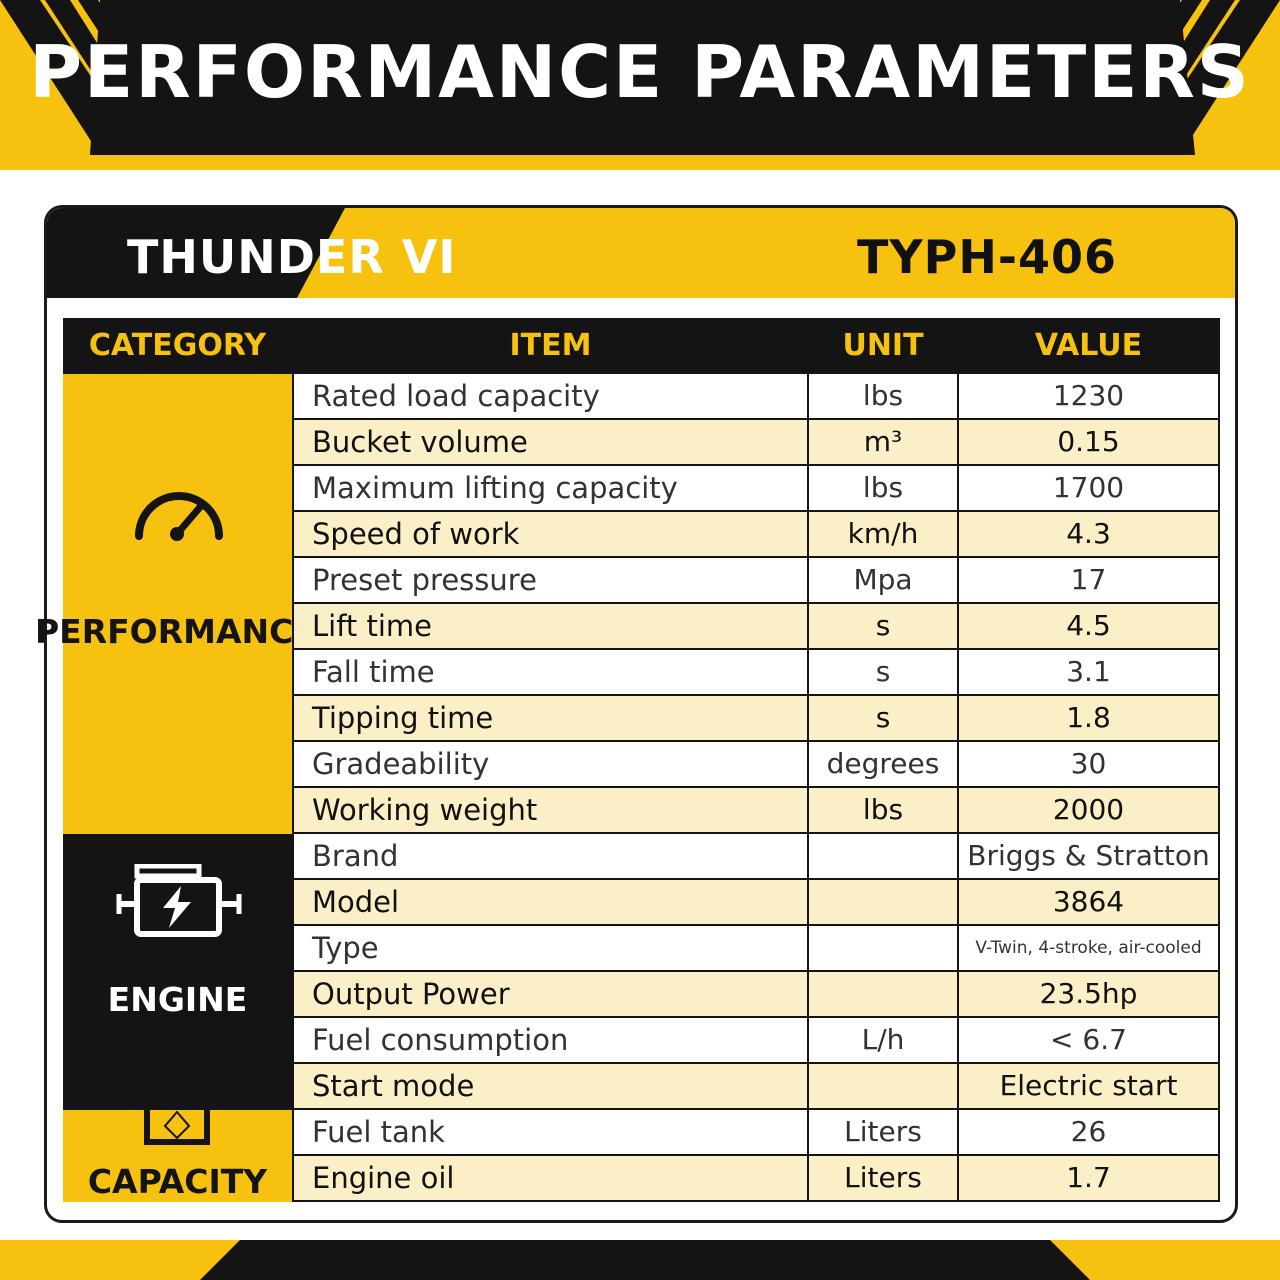 This screenshot has width=1280, height=1280. Describe the element at coordinates (1088, 902) in the screenshot. I see `row-value: 3864` at that location.